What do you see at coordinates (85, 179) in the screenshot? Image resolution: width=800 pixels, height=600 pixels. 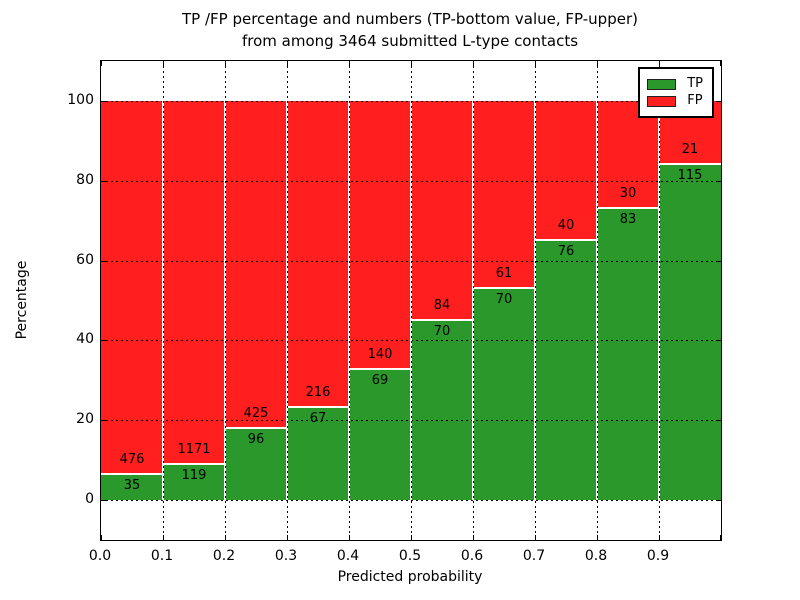 I see `y-tick-label: 80` at bounding box center [85, 179].